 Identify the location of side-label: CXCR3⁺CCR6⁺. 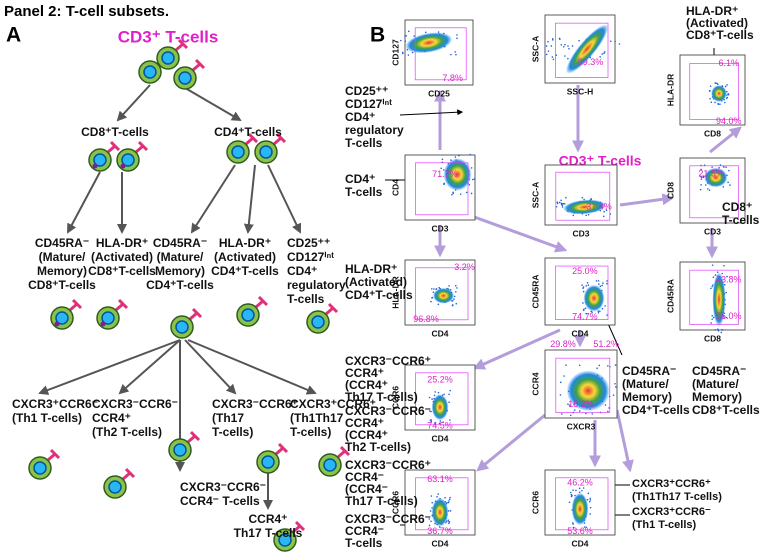
(671, 484).